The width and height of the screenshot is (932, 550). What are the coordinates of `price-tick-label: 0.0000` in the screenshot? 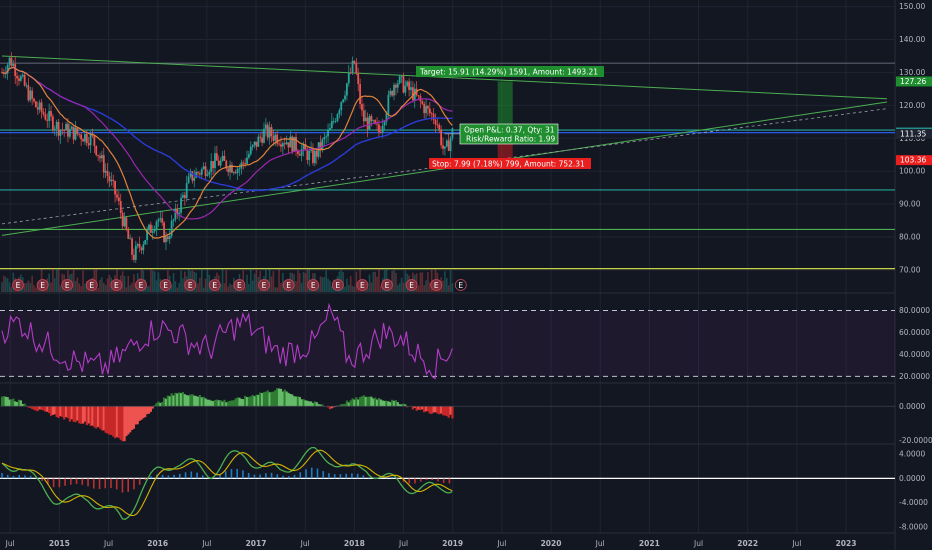 It's located at (912, 406).